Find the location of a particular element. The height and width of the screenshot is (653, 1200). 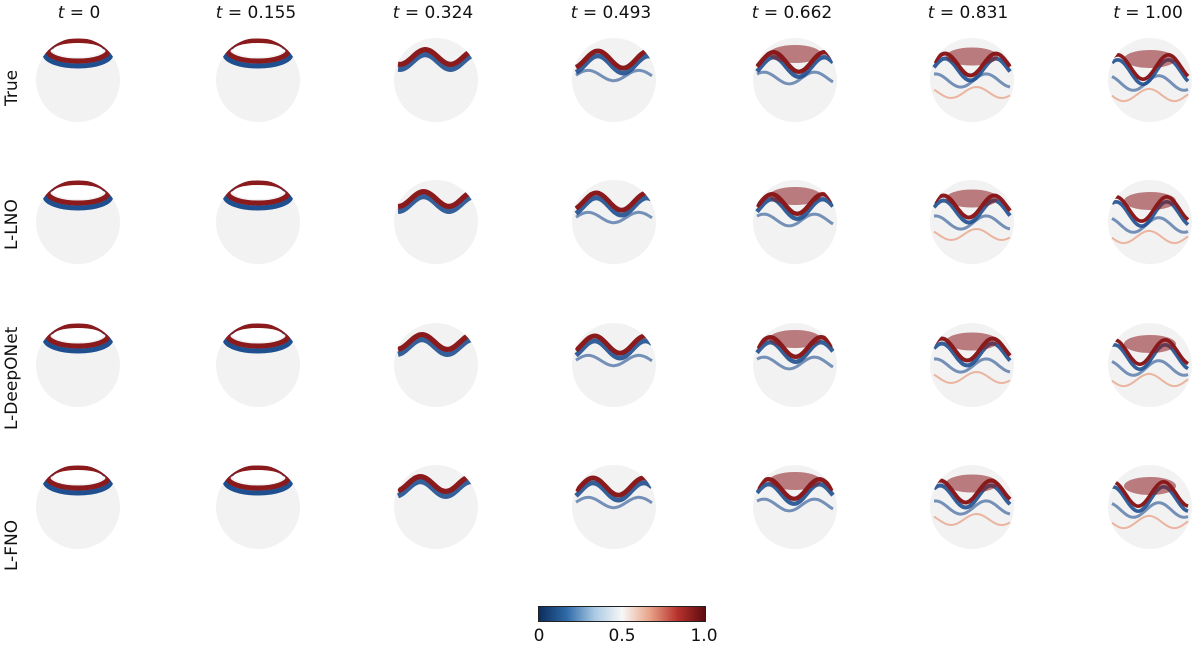

panel-l-lno-t6 is located at coordinates (1150, 222).